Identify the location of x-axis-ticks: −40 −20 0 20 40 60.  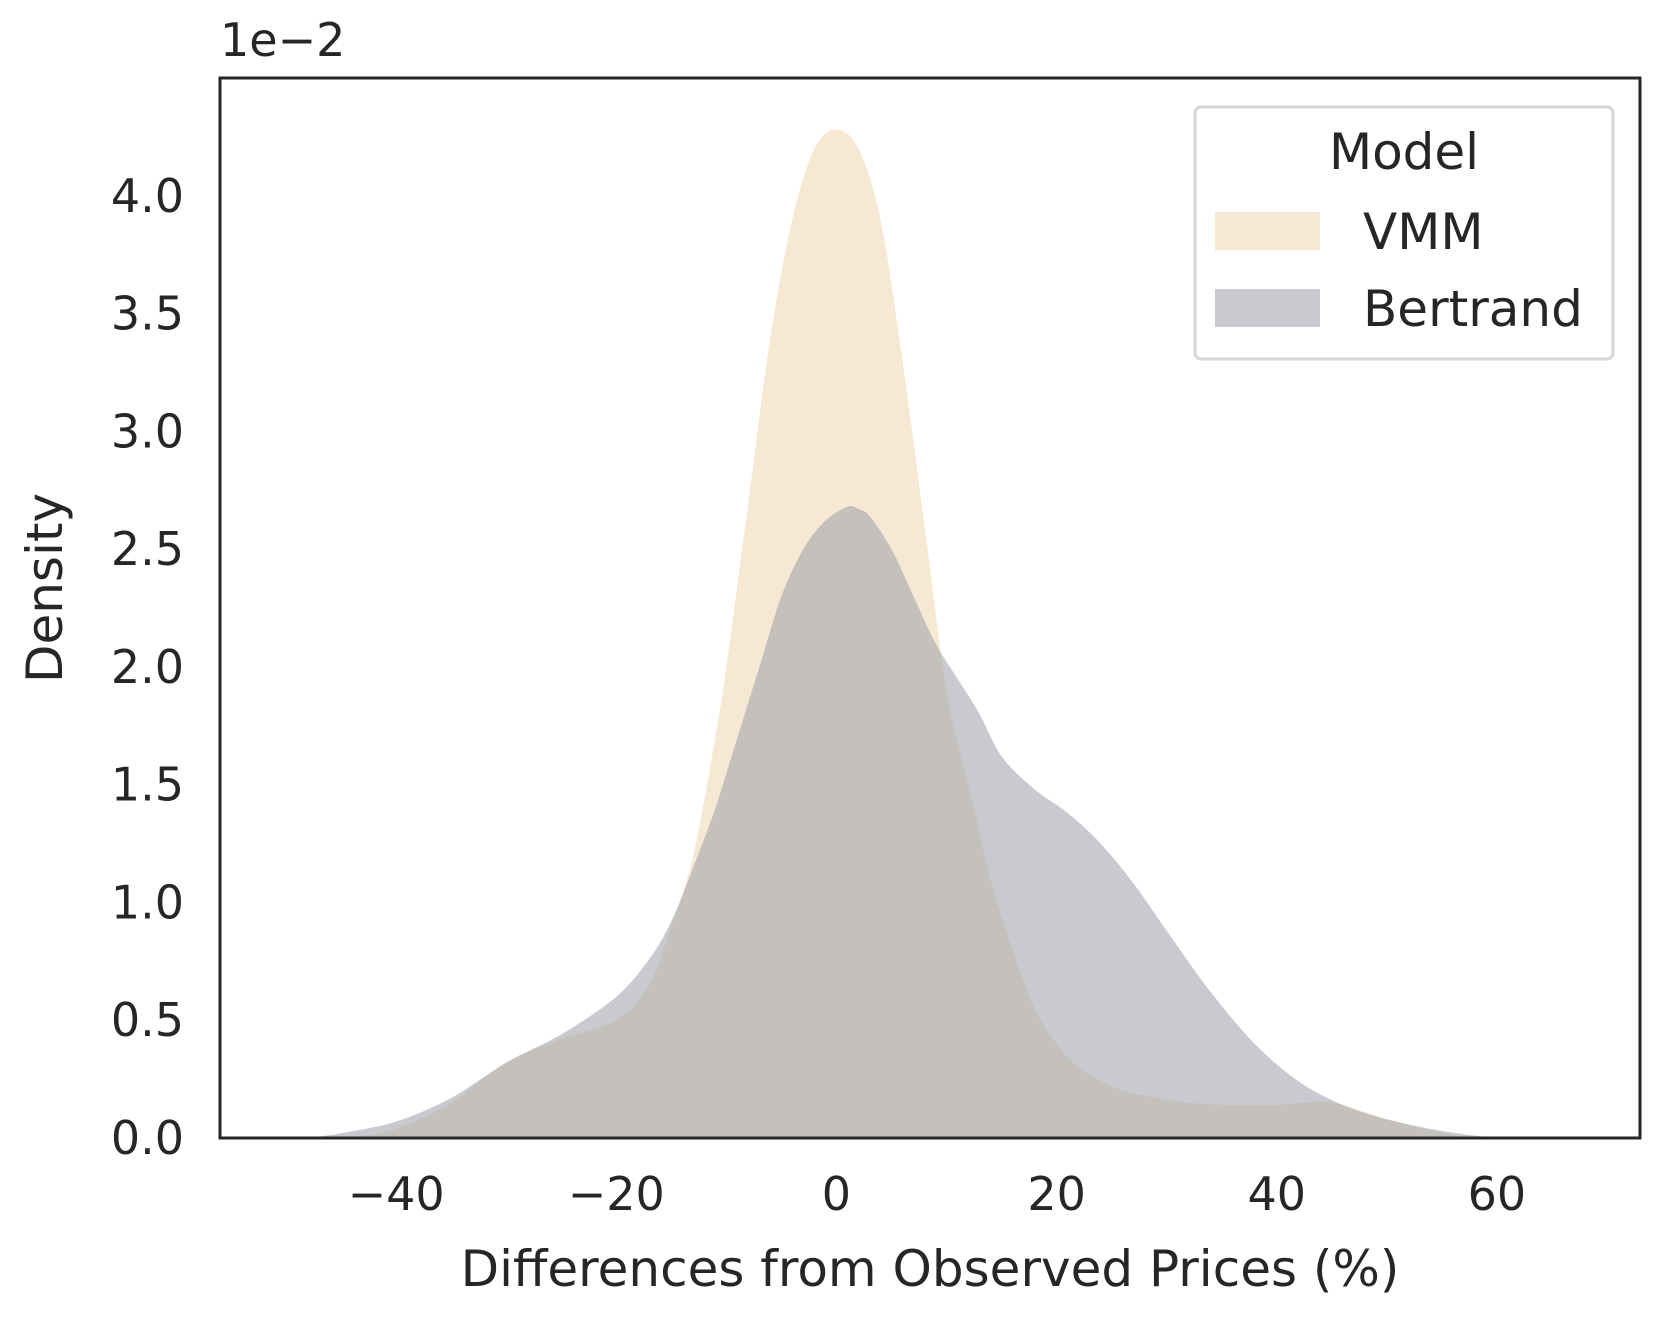
(937, 1194).